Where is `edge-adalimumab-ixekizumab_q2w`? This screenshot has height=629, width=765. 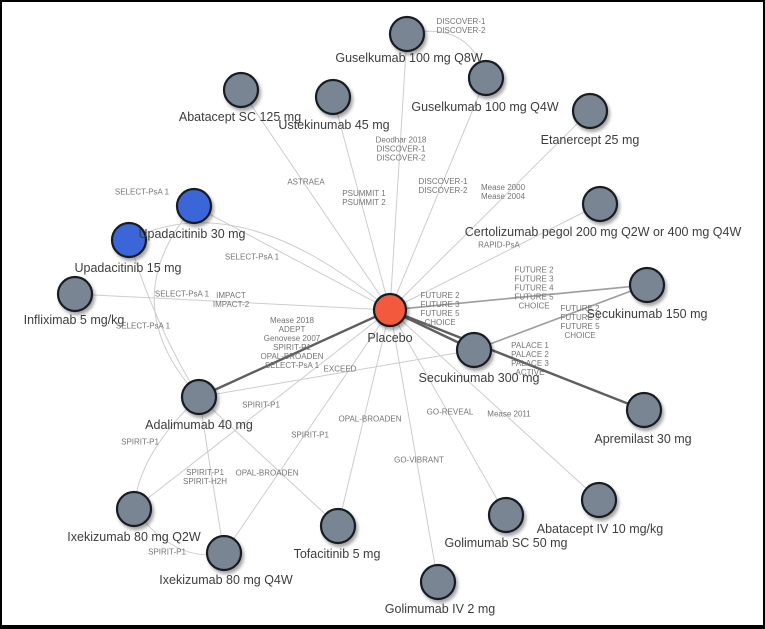 edge-adalimumab-ixekizumab_q2w is located at coordinates (166, 453).